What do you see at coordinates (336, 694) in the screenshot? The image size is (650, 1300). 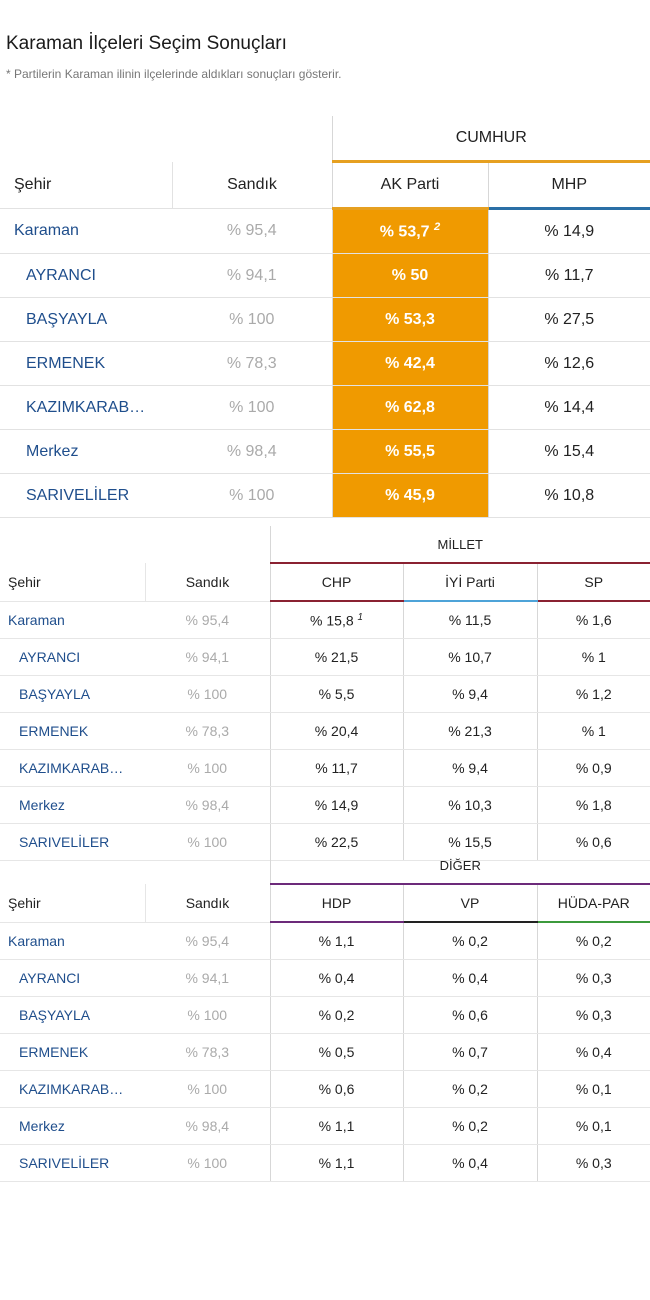 I see `chp-value: % 5,5` at bounding box center [336, 694].